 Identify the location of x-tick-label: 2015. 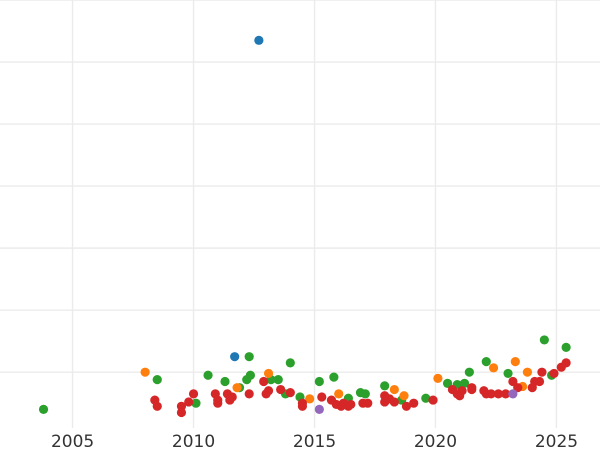
(314, 441).